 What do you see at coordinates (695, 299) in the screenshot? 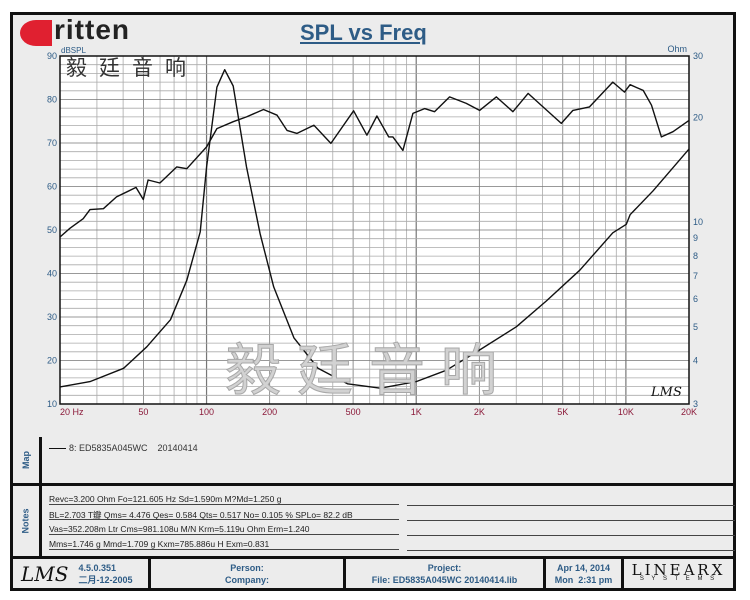
I see `y-right-tick-label: 6` at bounding box center [695, 299].